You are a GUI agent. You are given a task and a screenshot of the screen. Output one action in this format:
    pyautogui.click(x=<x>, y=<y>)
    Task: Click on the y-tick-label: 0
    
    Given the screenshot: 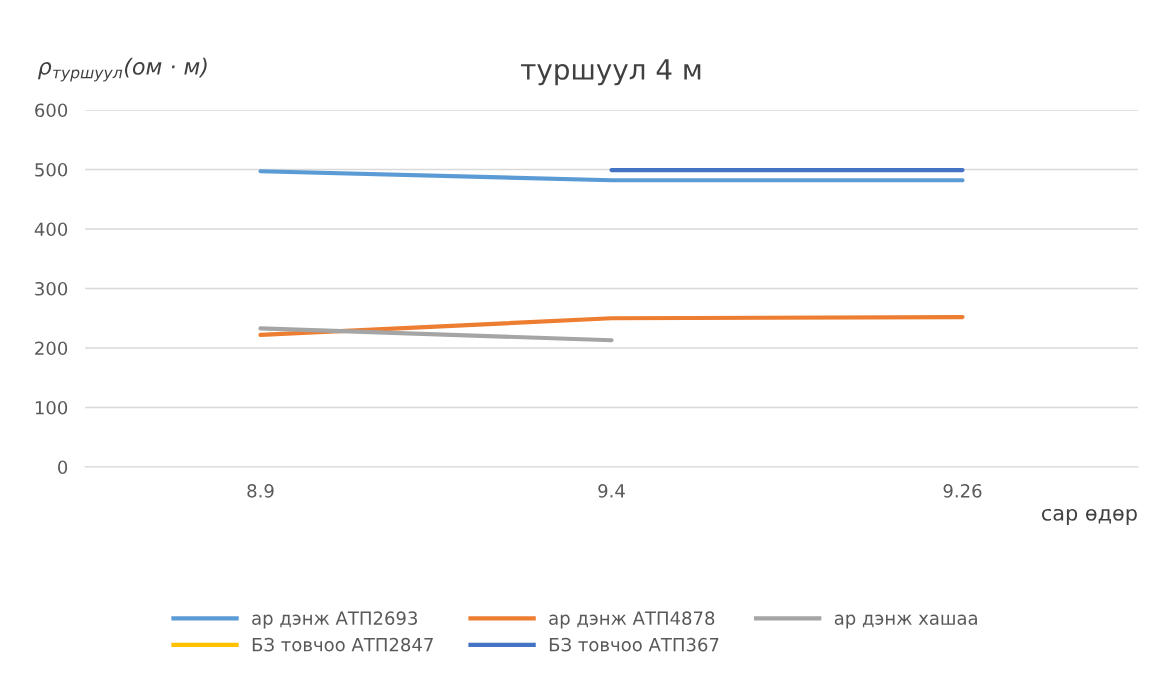 What is the action you would take?
    pyautogui.click(x=63, y=467)
    